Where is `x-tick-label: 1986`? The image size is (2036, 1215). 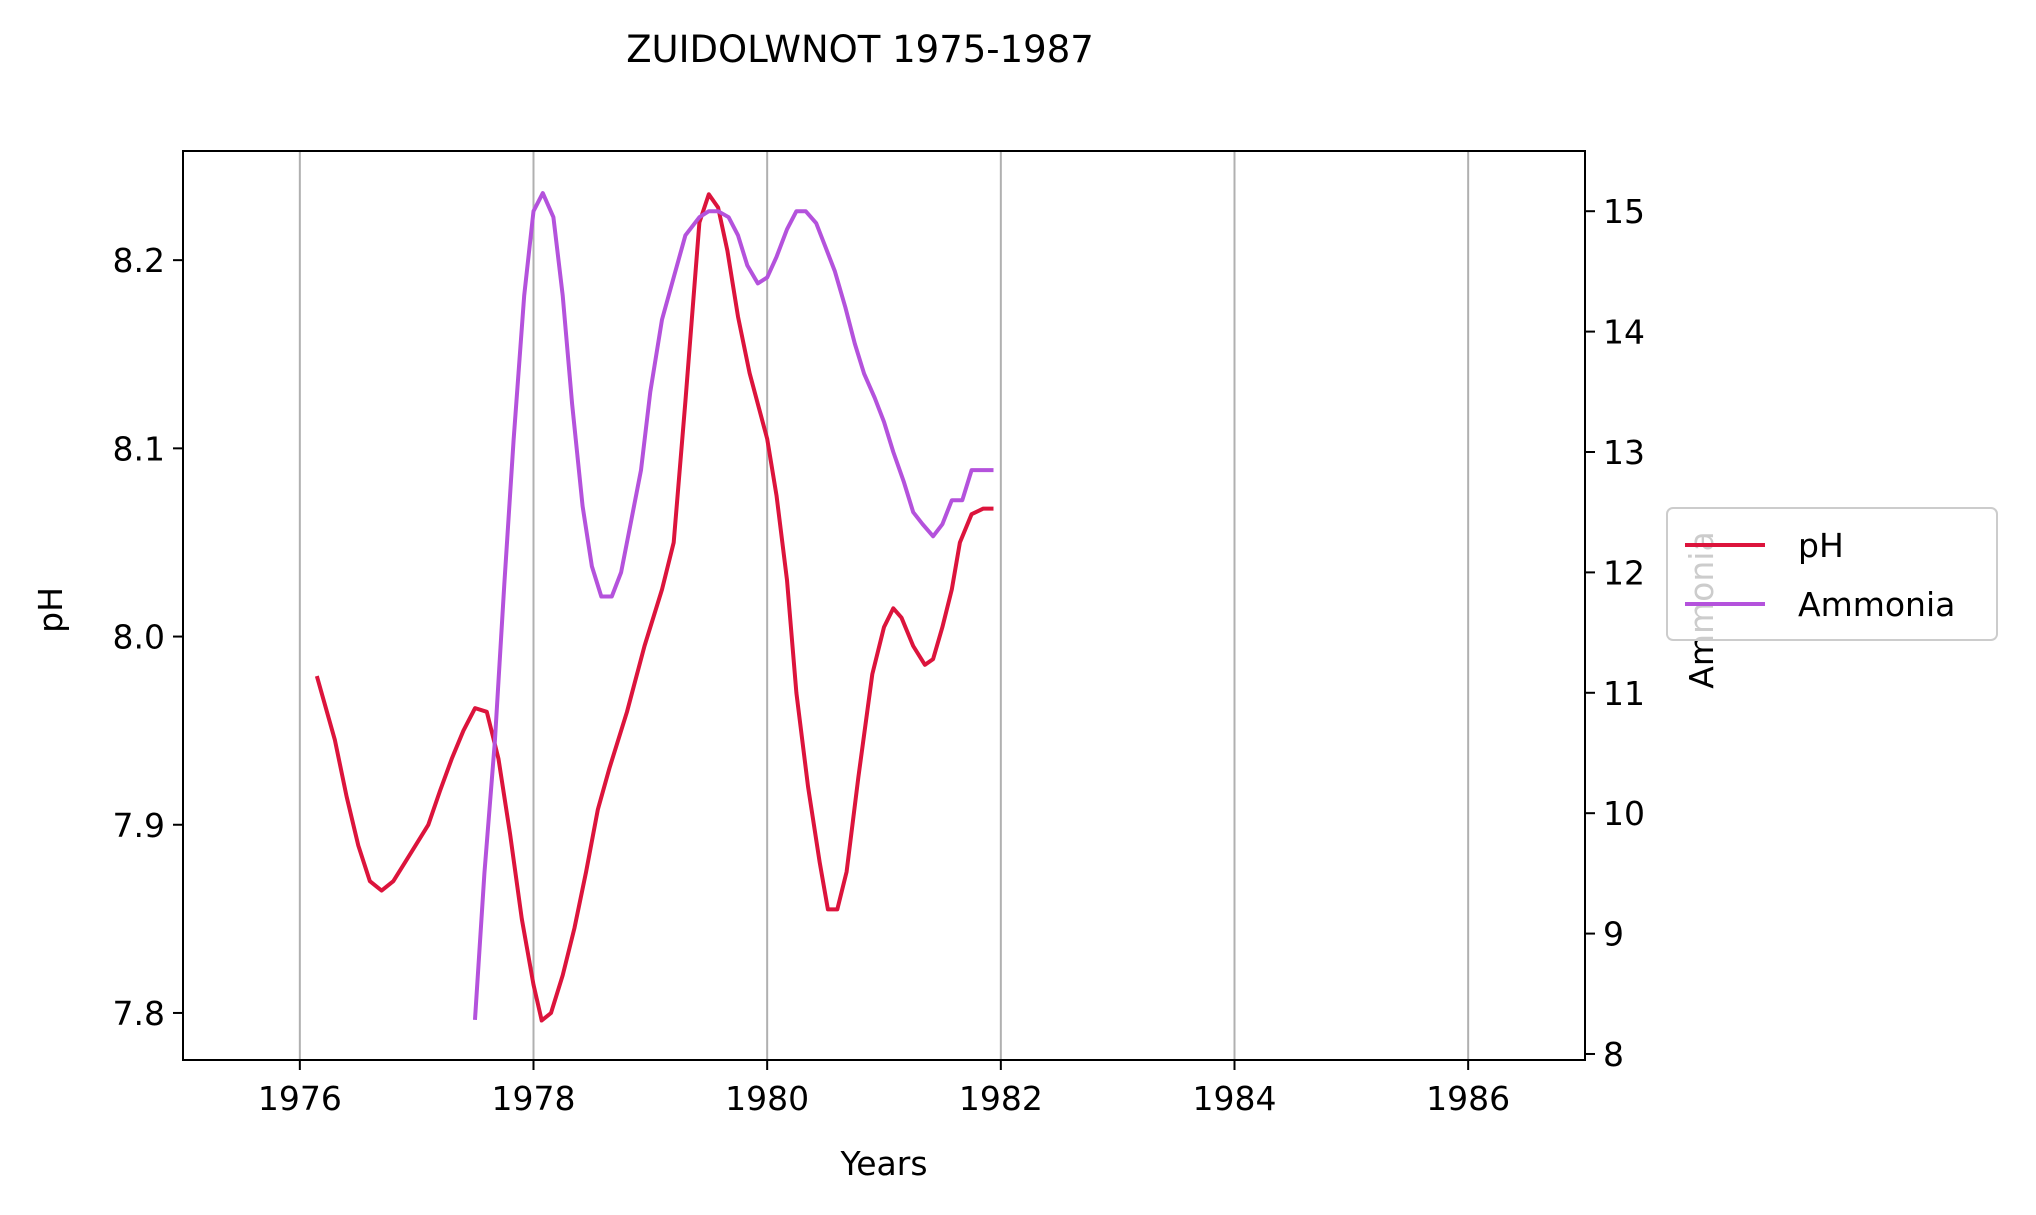 x-tick-label: 1986 is located at coordinates (1468, 1098).